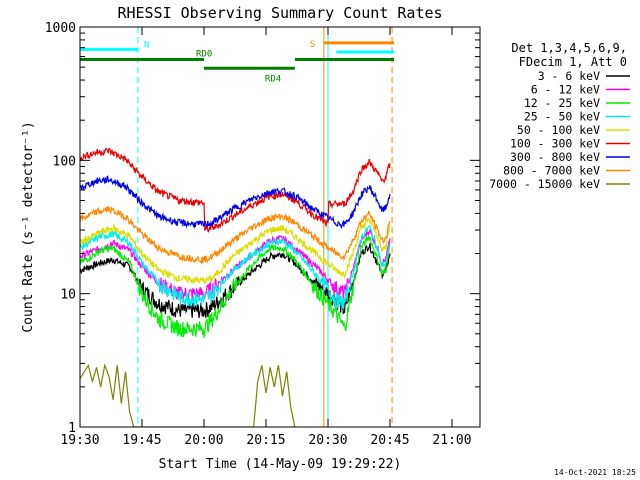 The width and height of the screenshot is (640, 480). Describe the element at coordinates (79, 440) in the screenshot. I see `x-tick-label-0: 19:30` at that location.